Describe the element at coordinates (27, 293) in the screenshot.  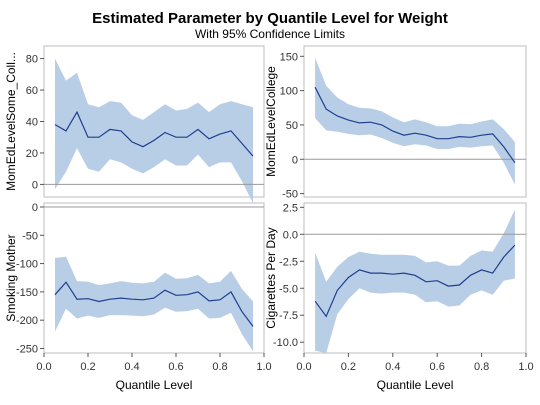
I see `y-tick-label: -150` at that location.